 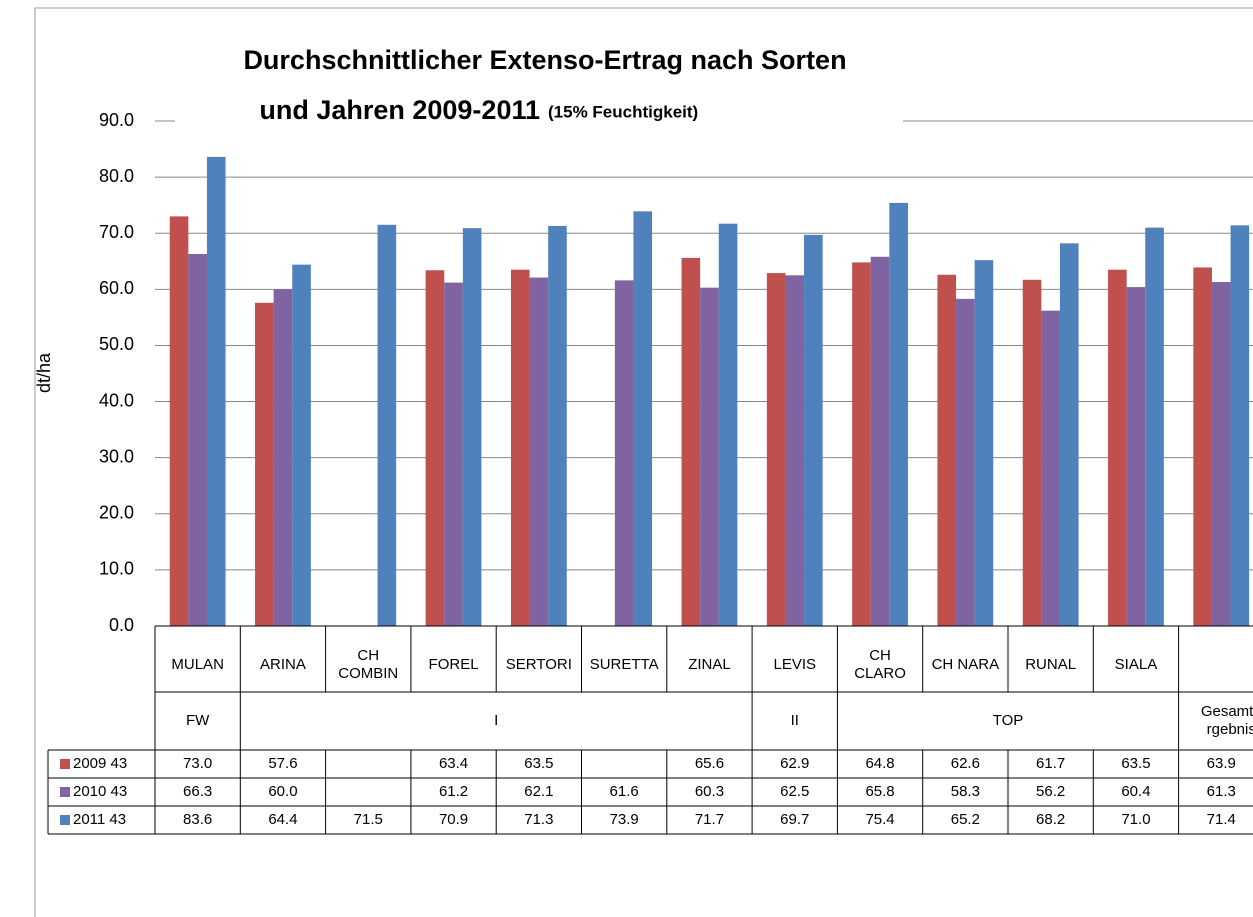 I want to click on table-value: 61.3, so click(x=1221, y=791).